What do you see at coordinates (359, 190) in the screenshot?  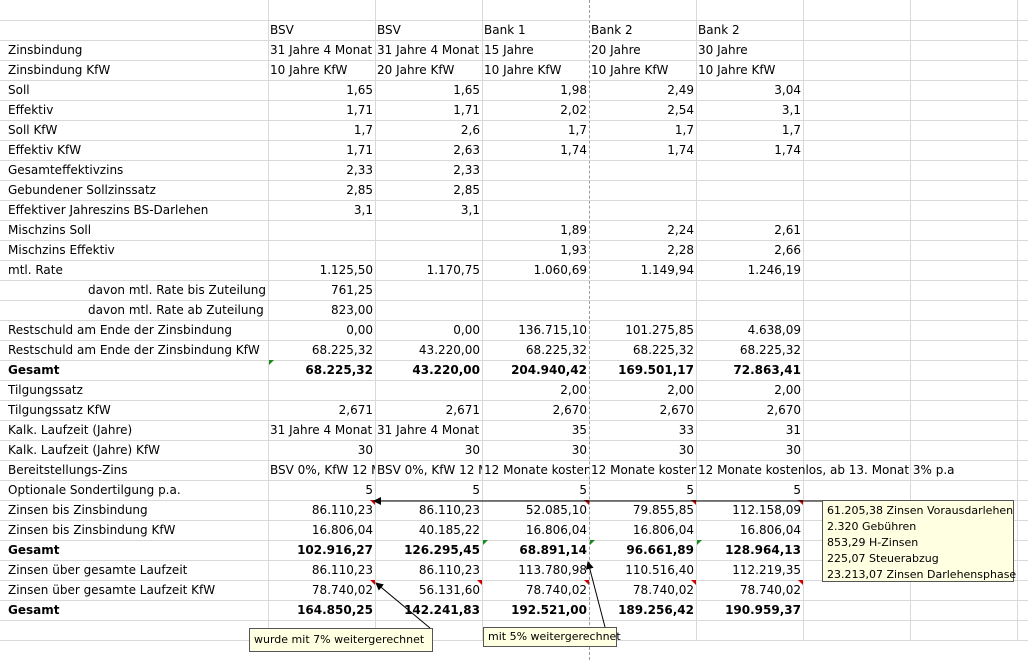 I see `table-cell: 2,85` at bounding box center [359, 190].